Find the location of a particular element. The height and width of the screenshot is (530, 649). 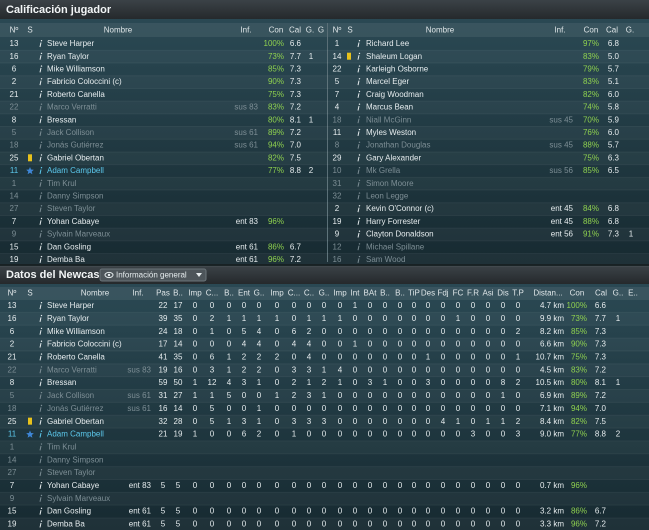

column-header: T.P is located at coordinates (518, 293).